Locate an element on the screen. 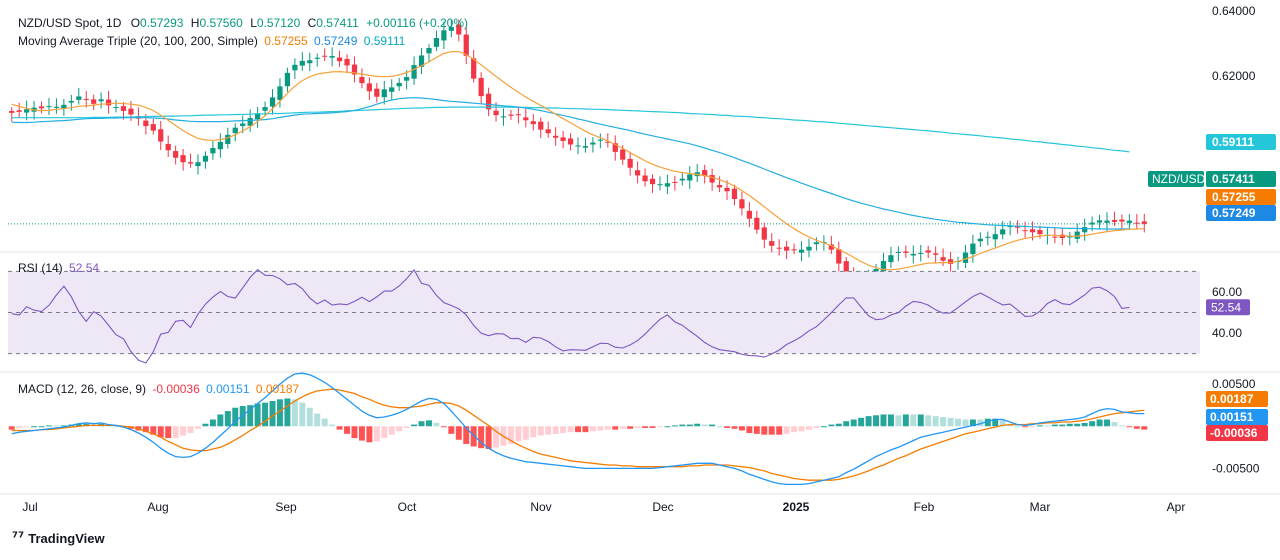 The height and width of the screenshot is (560, 1280). rsi-value-tag: 52.54 is located at coordinates (1226, 307).